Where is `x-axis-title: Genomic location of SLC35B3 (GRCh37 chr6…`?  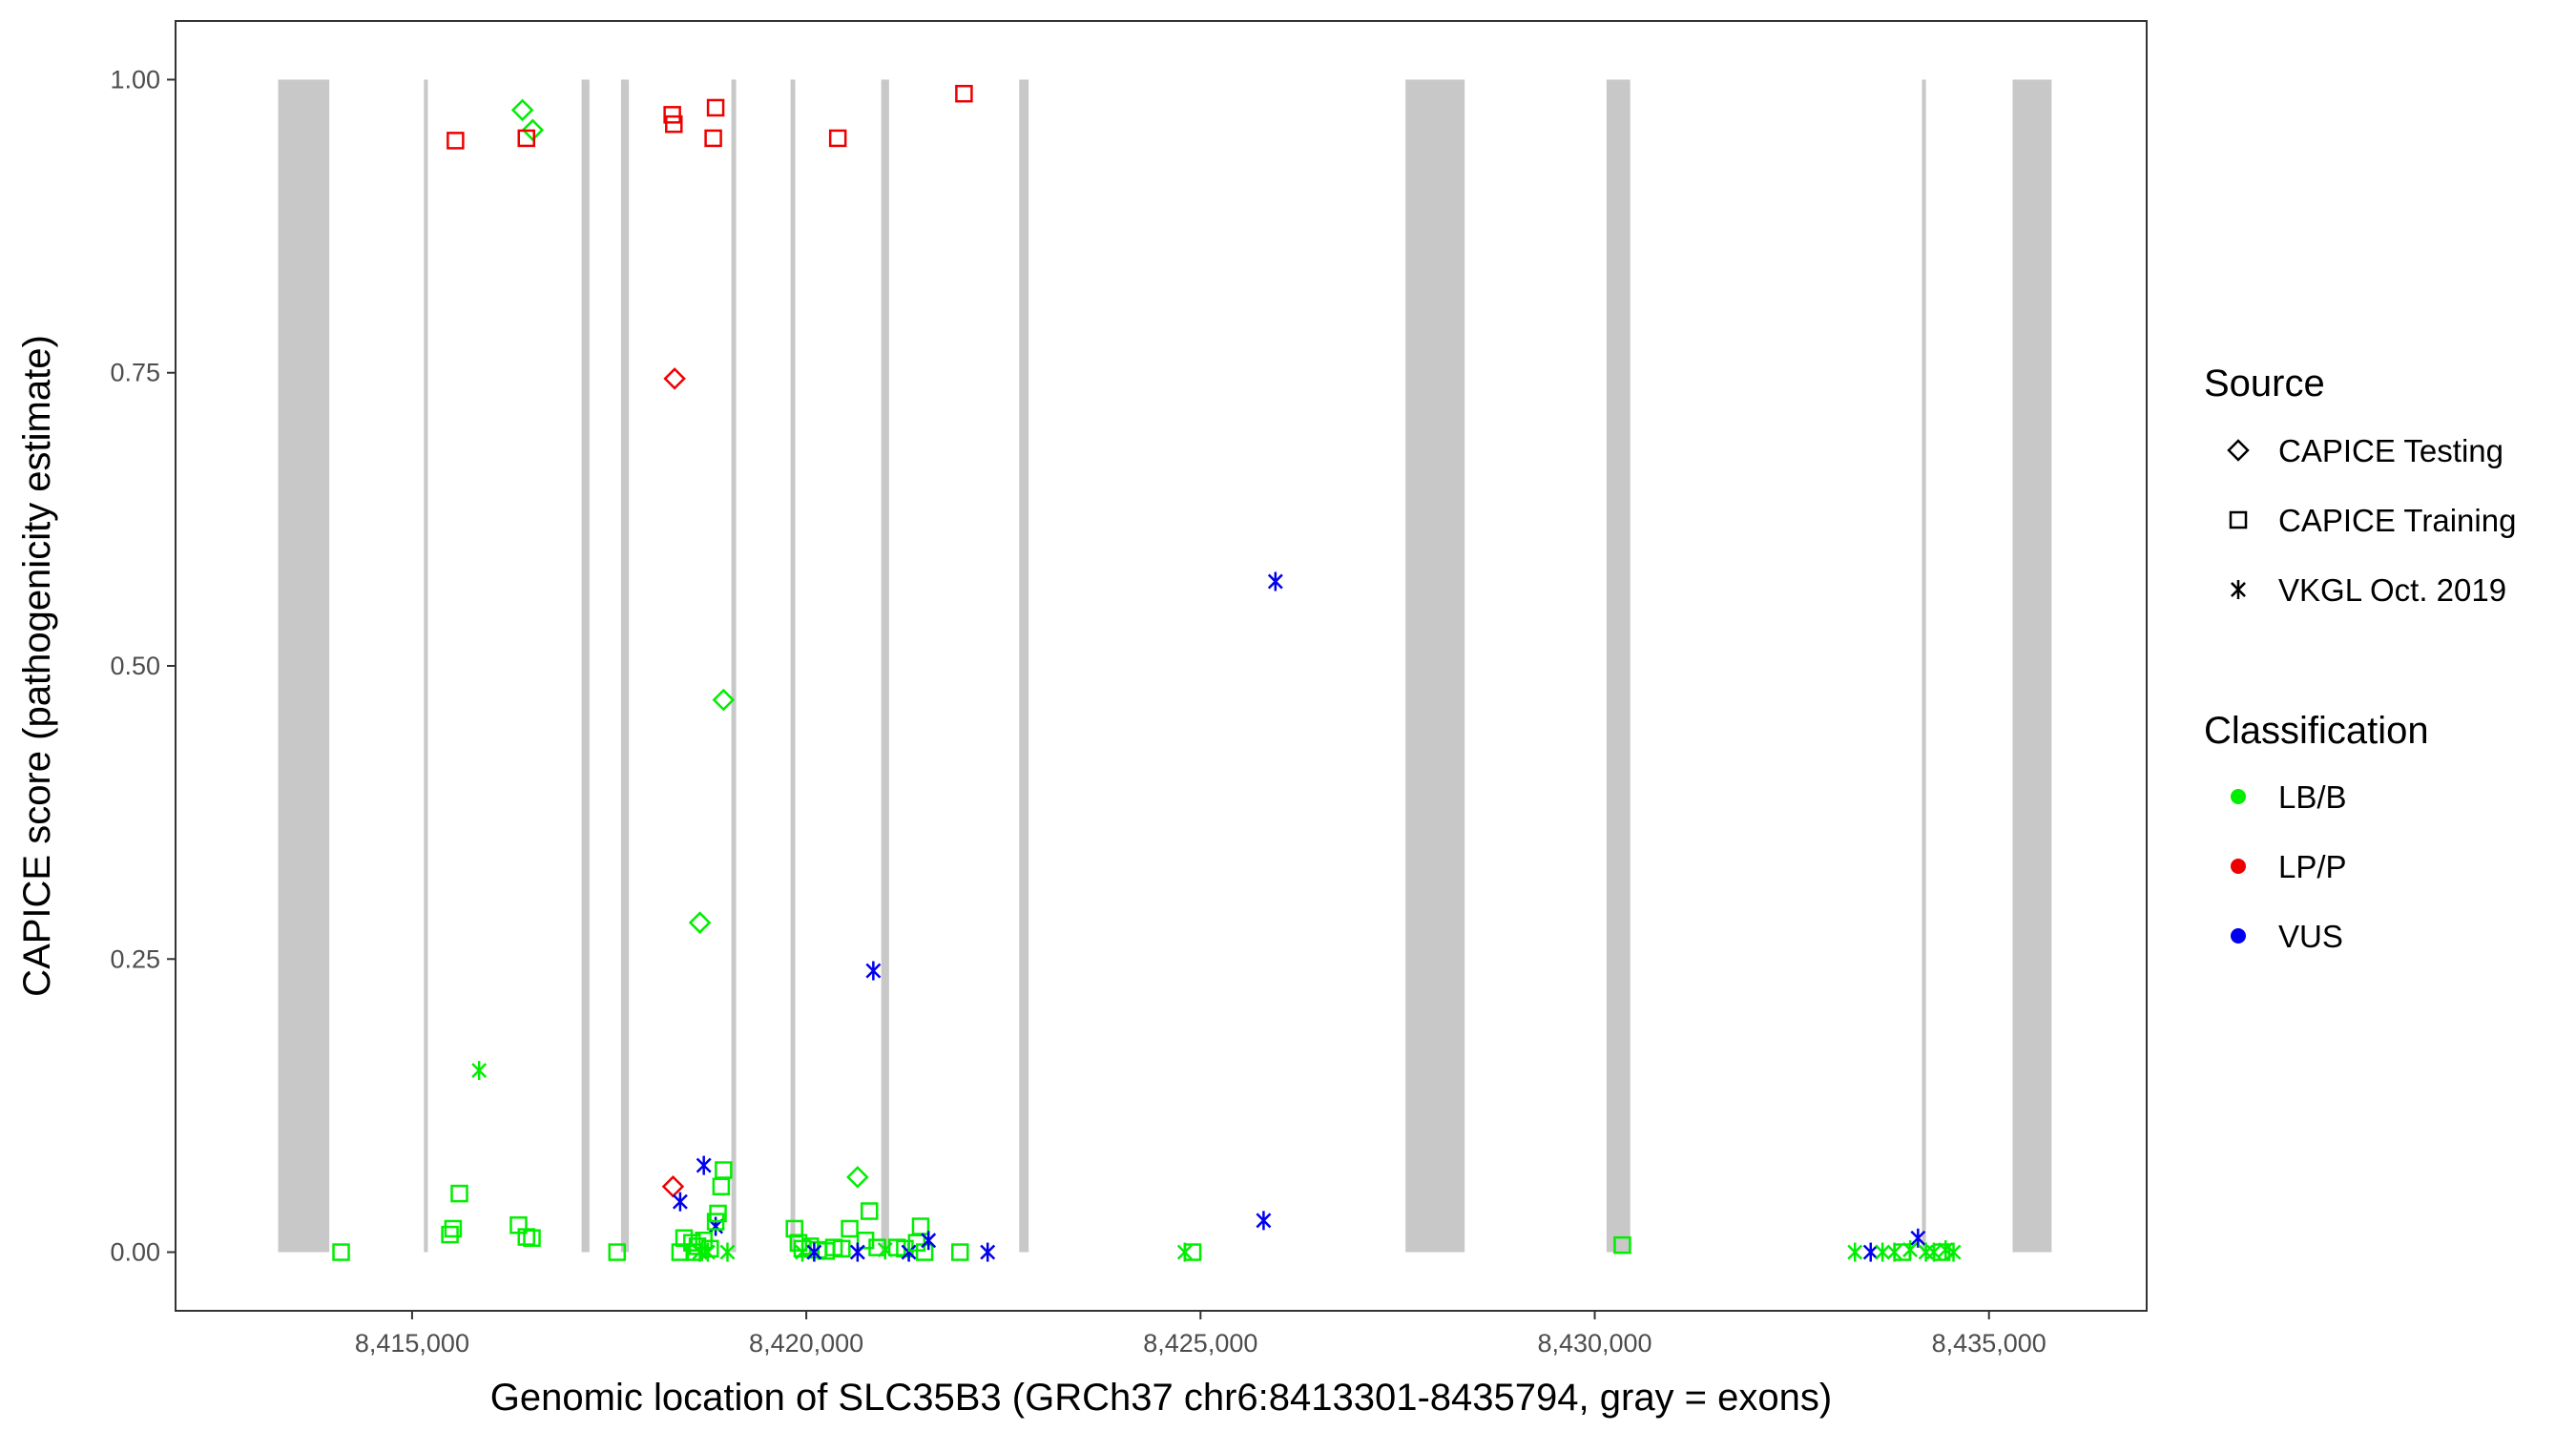
x-axis-title: Genomic location of SLC35B3 (GRCh37 chr6… is located at coordinates (1161, 1398).